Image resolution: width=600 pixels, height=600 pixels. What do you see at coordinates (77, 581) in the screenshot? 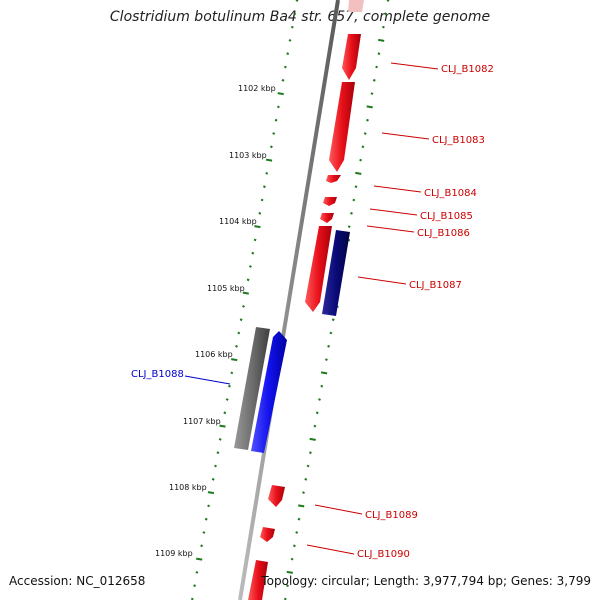
I see `accession-text: Accession: NC_012658` at bounding box center [77, 581].